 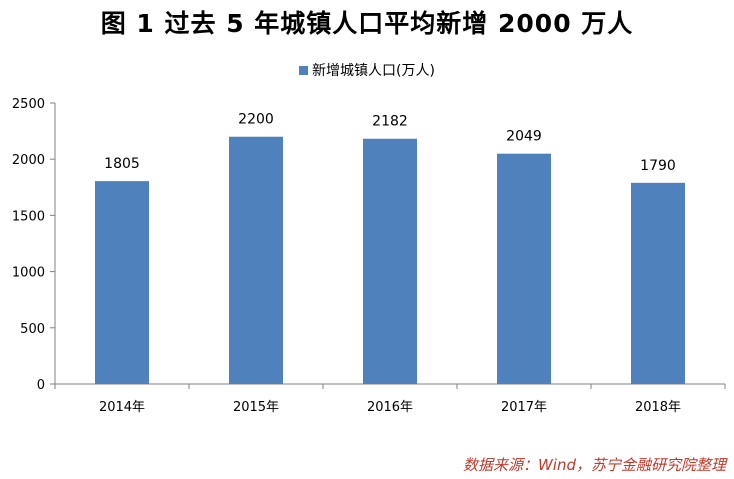 I want to click on data-label: 1790, so click(x=658, y=166).